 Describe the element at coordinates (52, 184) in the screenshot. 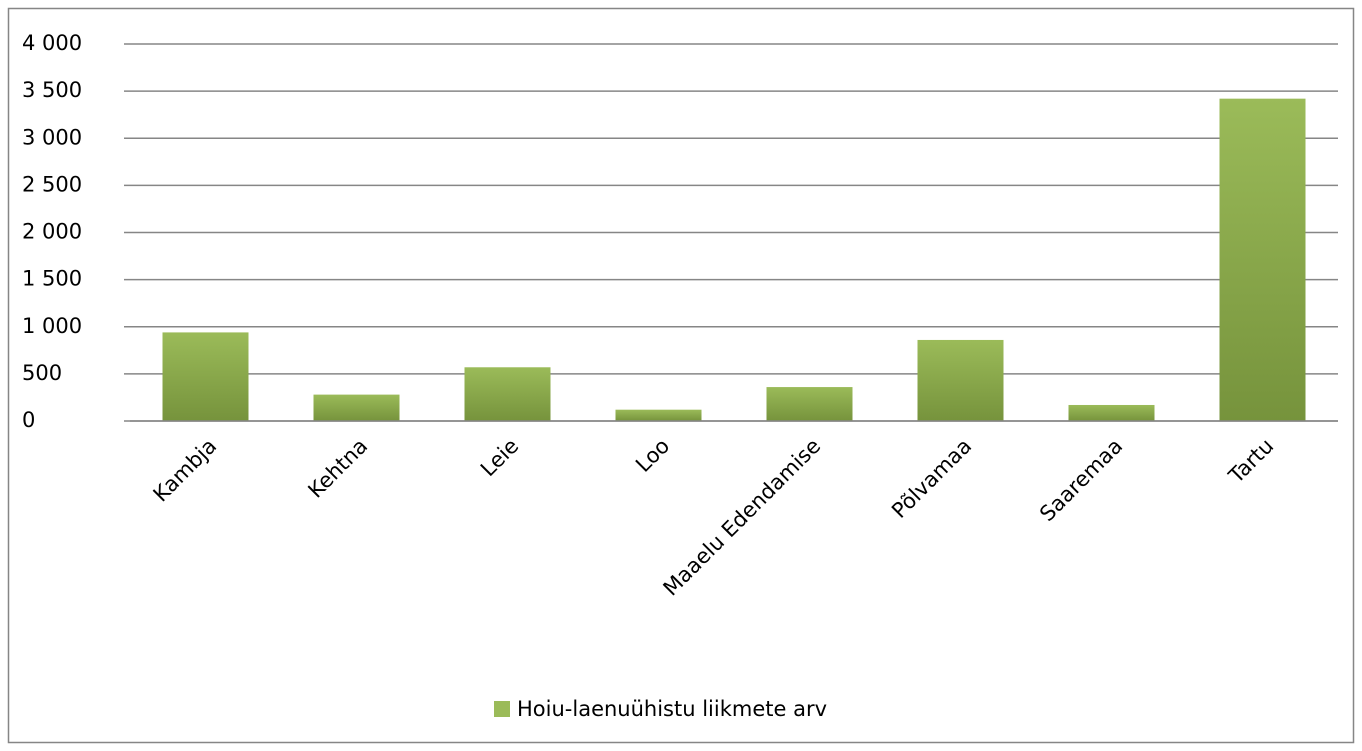

I see `y-tick-label: 2 500` at that location.